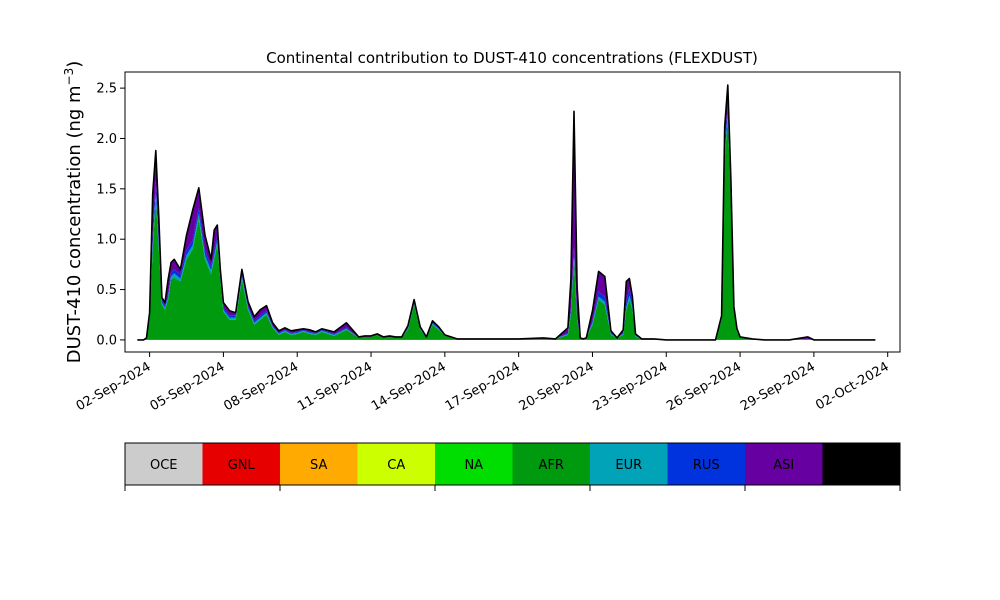 The image size is (1000, 600). I want to click on legend-label: RUS, so click(706, 465).